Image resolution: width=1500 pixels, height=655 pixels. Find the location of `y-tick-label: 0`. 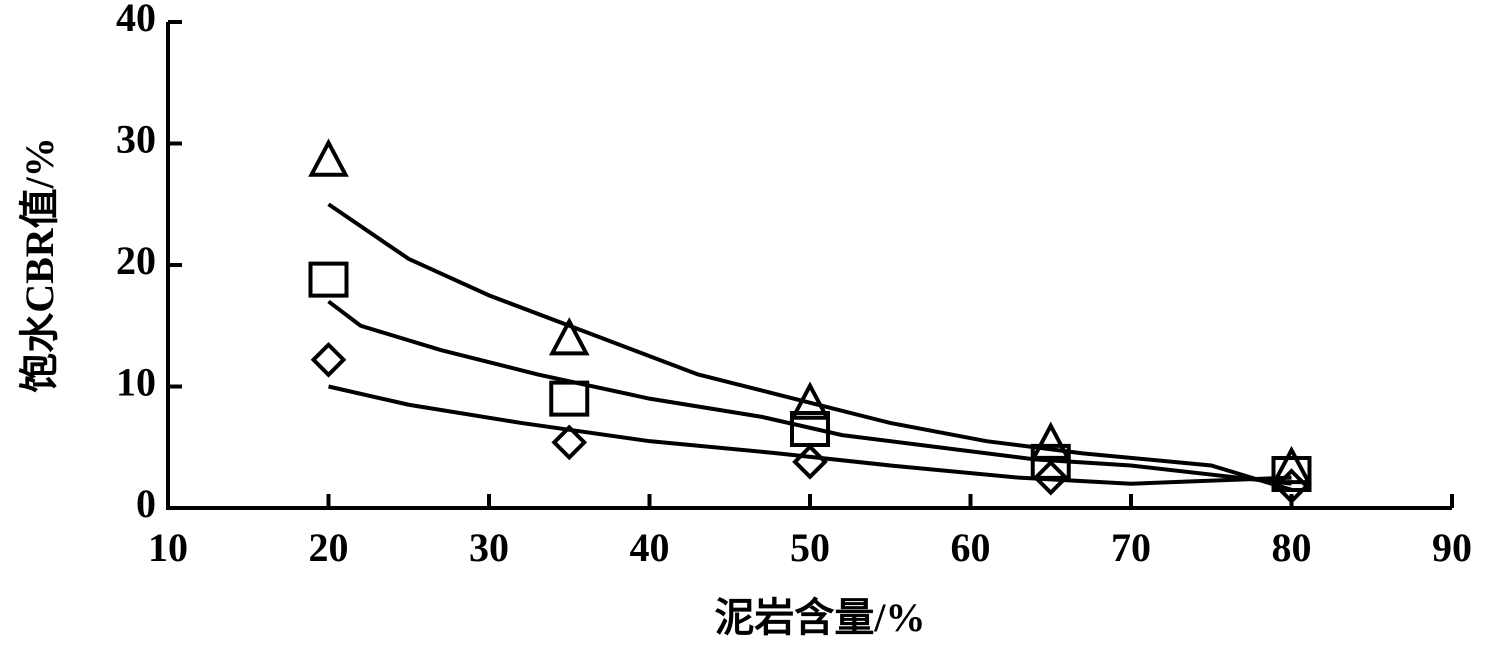

y-tick-label: 0 is located at coordinates (146, 503).